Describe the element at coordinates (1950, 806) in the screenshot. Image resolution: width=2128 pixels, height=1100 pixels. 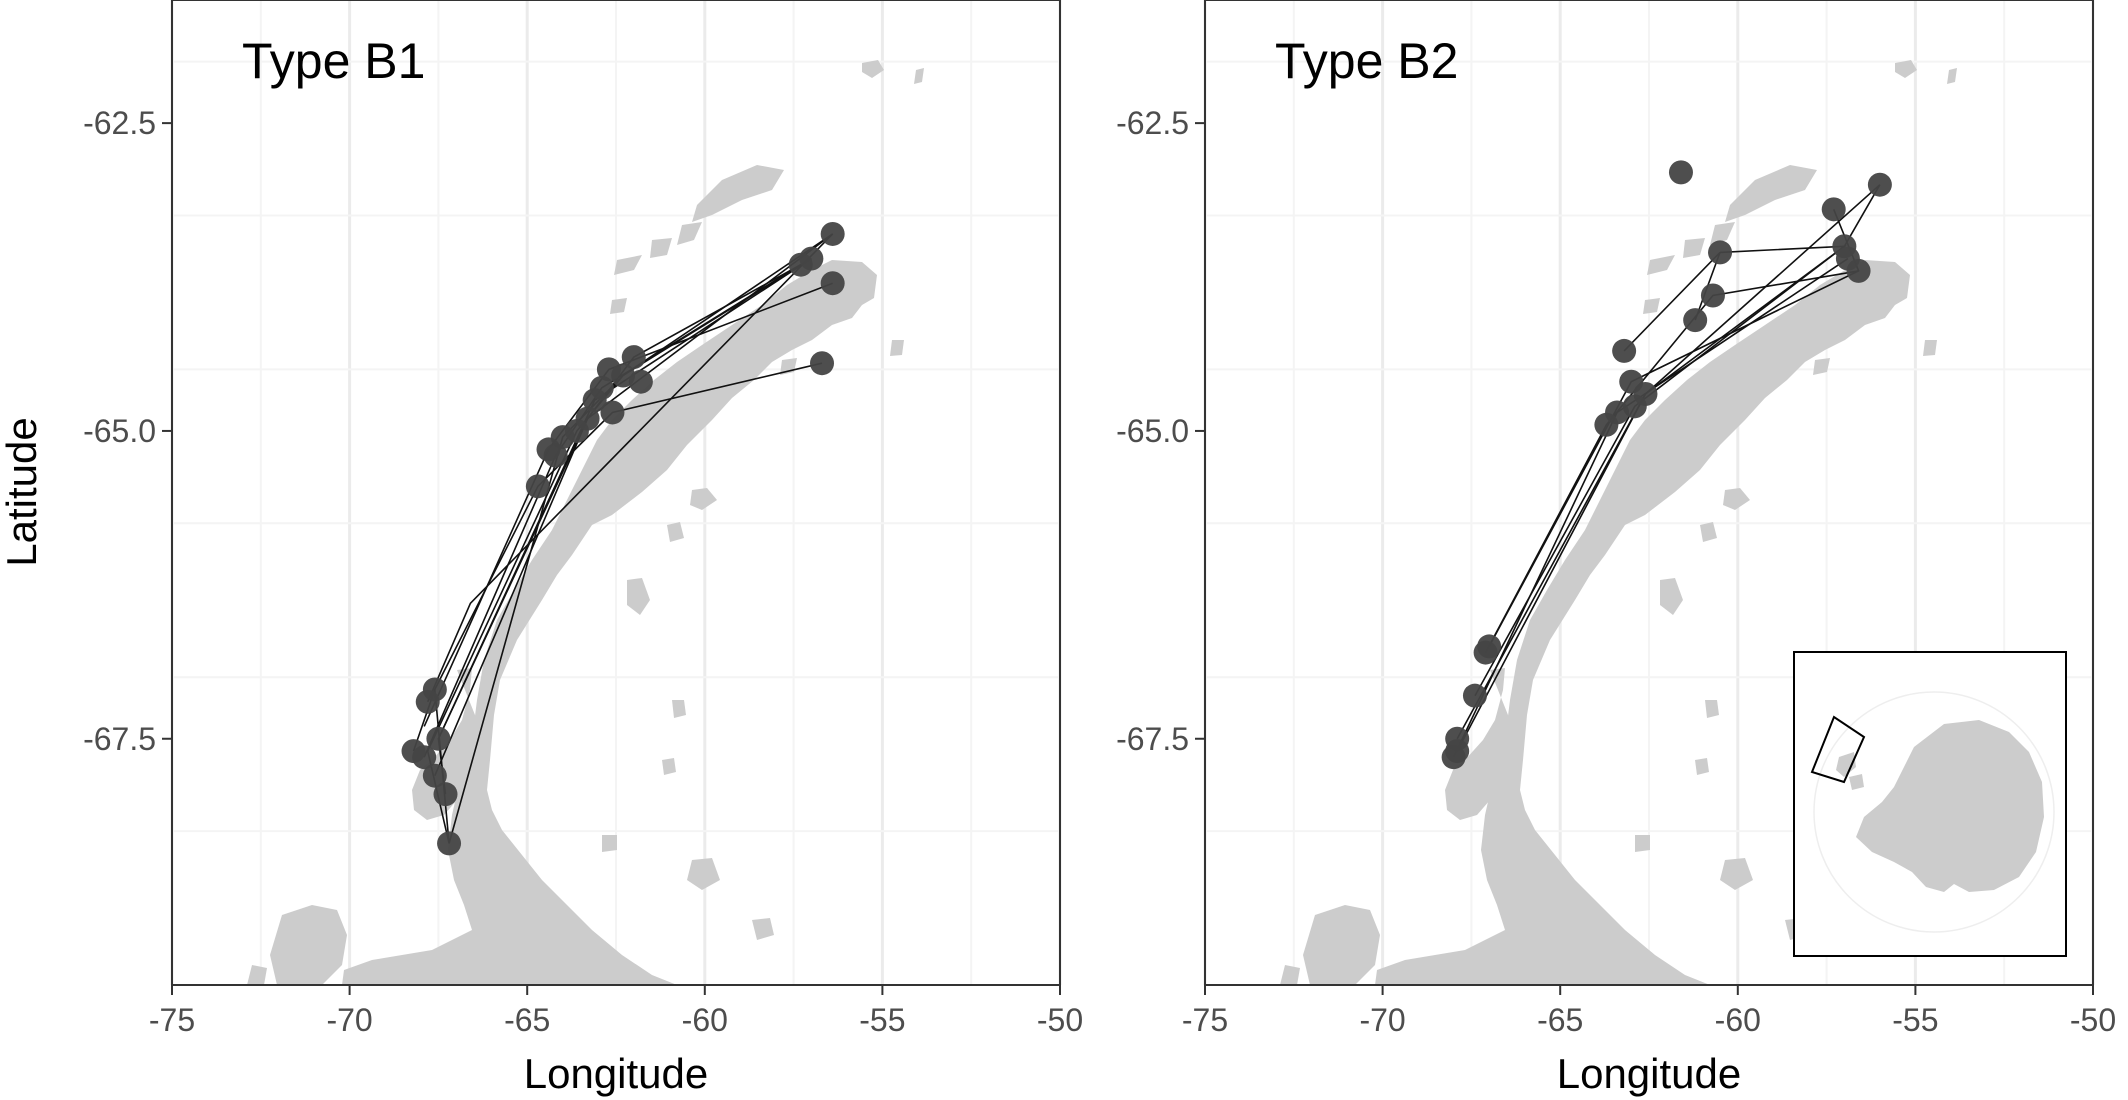
I see `antarctica-shape` at that location.